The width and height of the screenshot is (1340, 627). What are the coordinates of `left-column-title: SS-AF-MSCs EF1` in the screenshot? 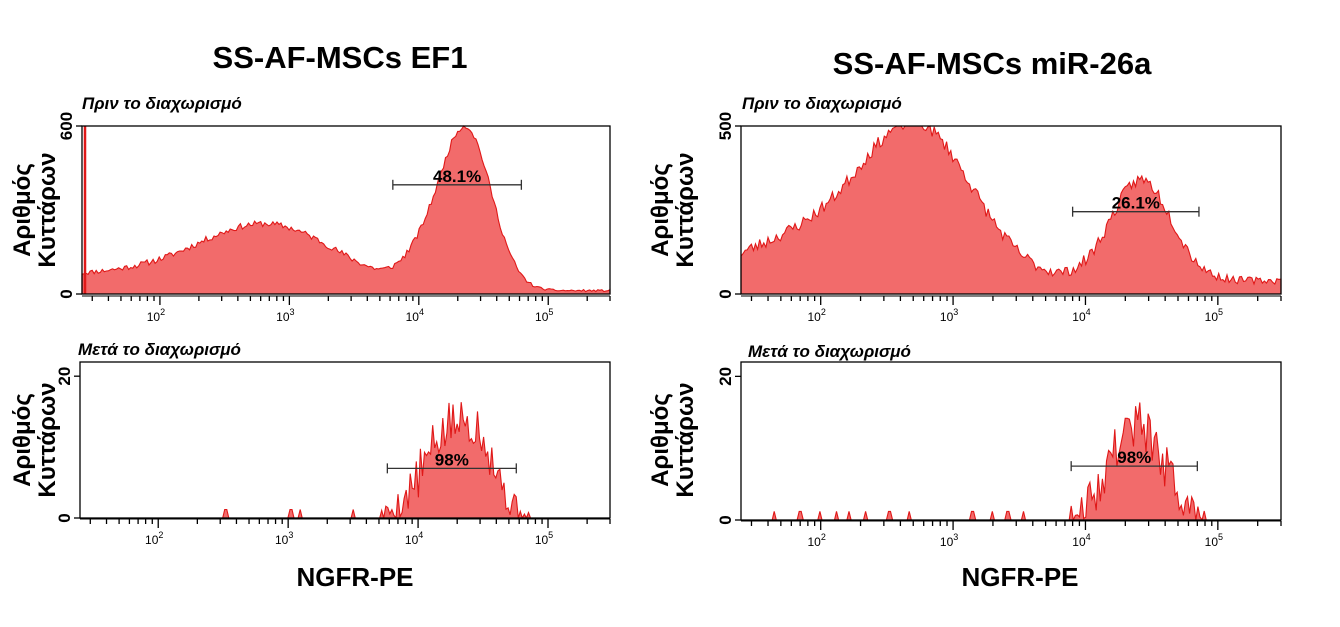 It's located at (340, 57).